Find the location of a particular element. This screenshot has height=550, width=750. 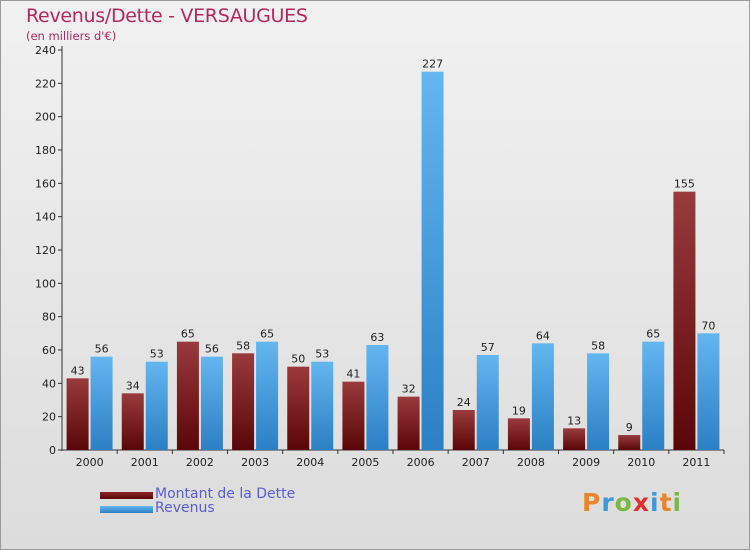

proxiti-logo: Proxiti is located at coordinates (632, 502).